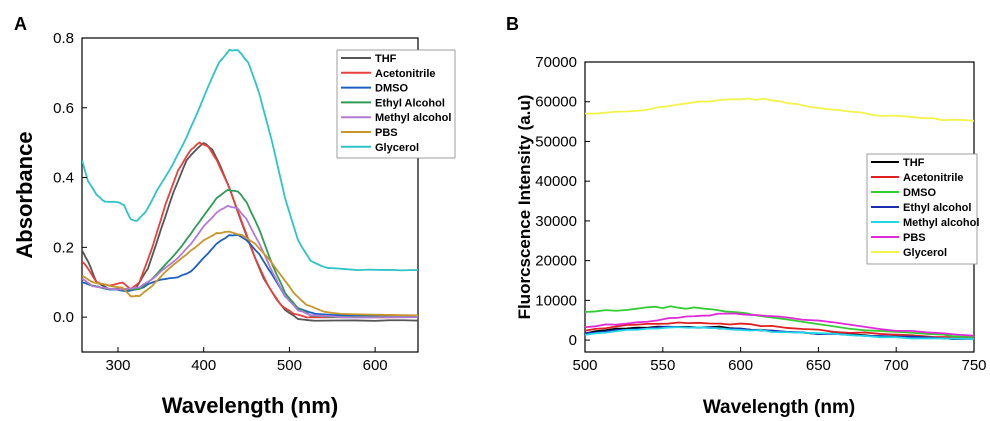 The width and height of the screenshot is (990, 421). Describe the element at coordinates (63, 108) in the screenshot. I see `y-tick-label: 0.6` at that location.